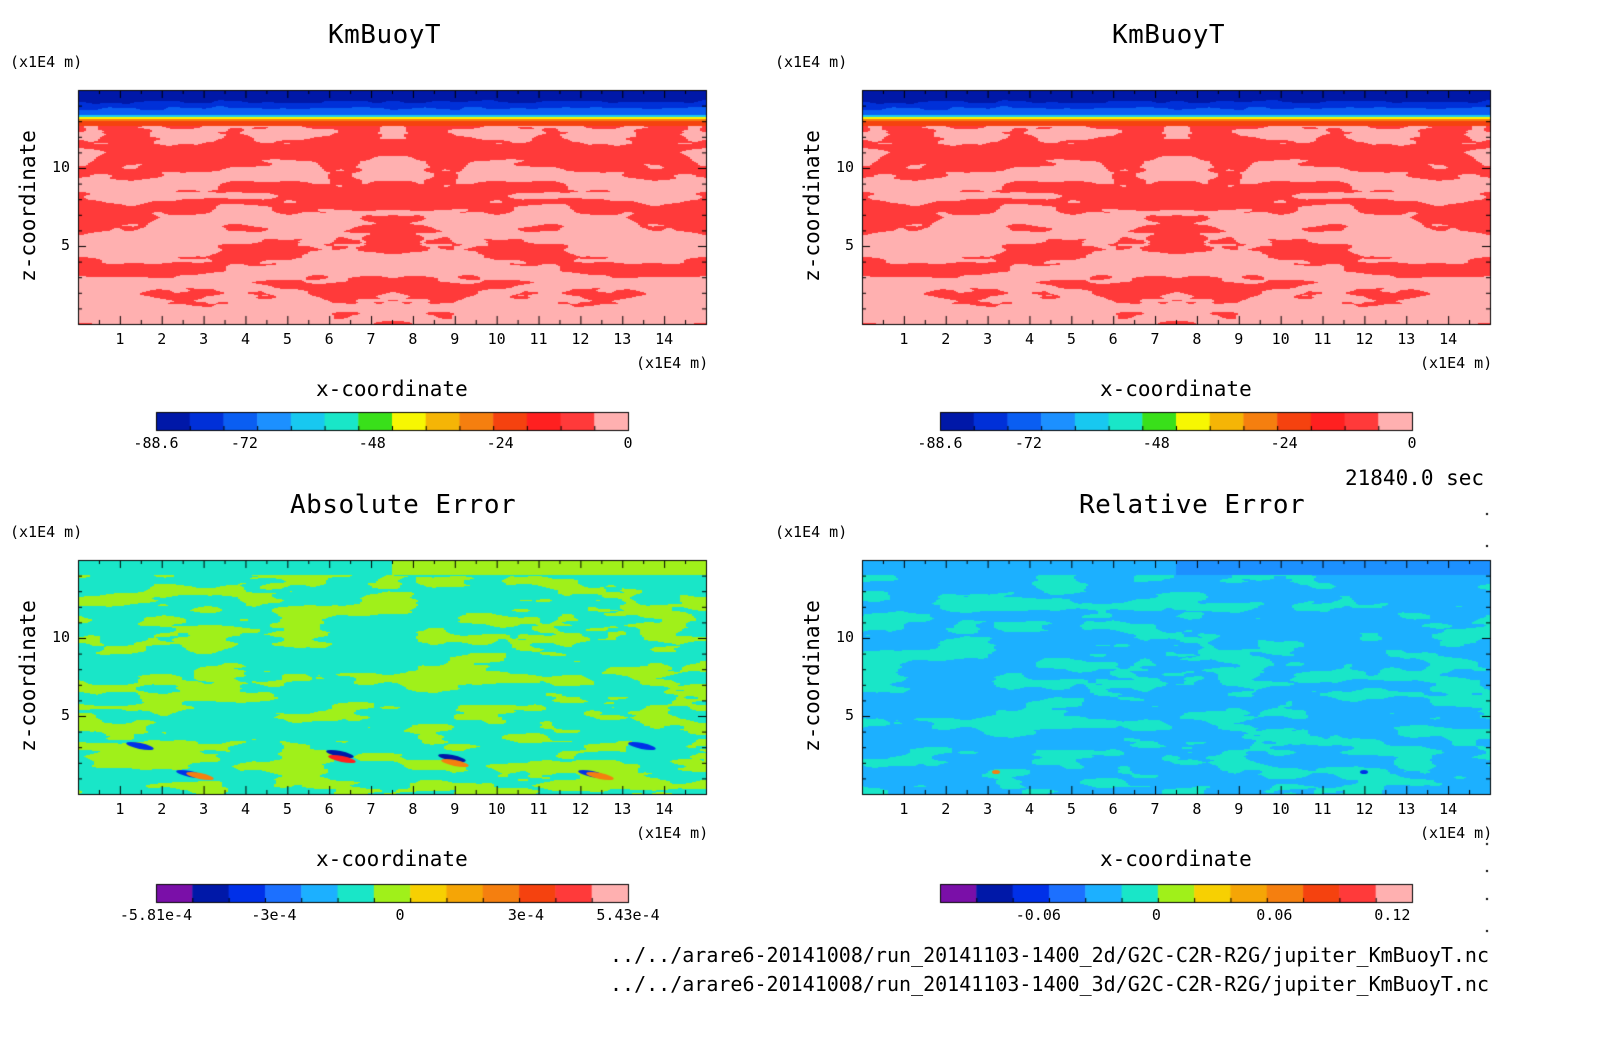  I want to click on panel4-xlabel: x-coordinate, so click(1176, 859).